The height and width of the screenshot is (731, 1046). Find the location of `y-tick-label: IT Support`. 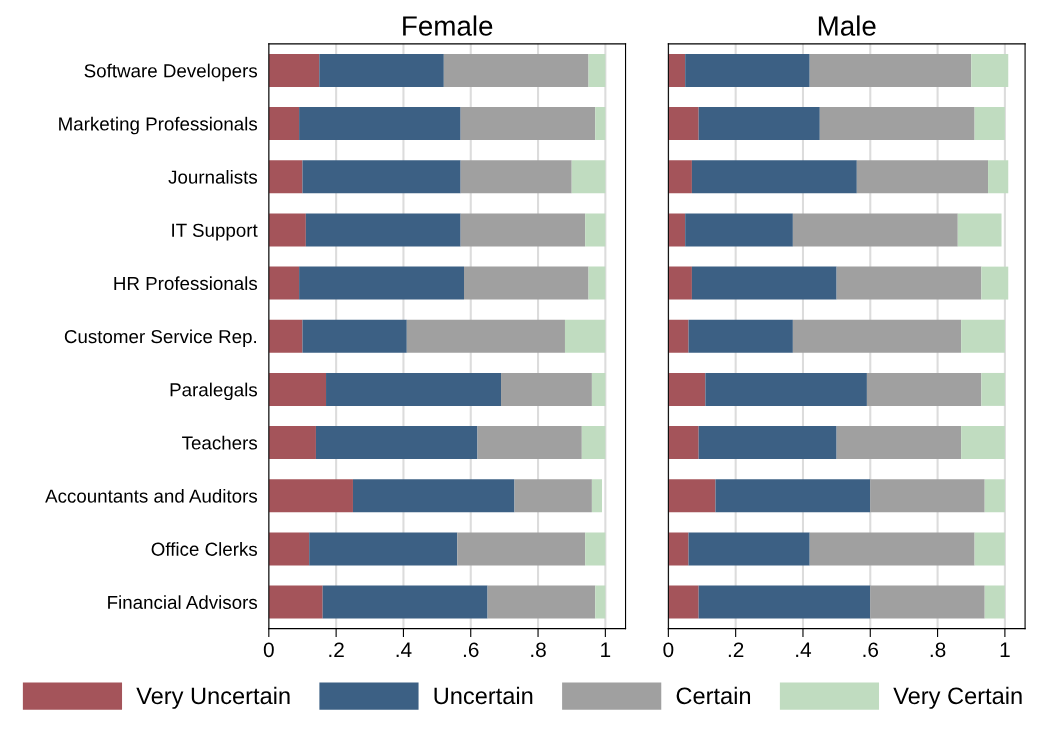

y-tick-label: IT Support is located at coordinates (215, 232).